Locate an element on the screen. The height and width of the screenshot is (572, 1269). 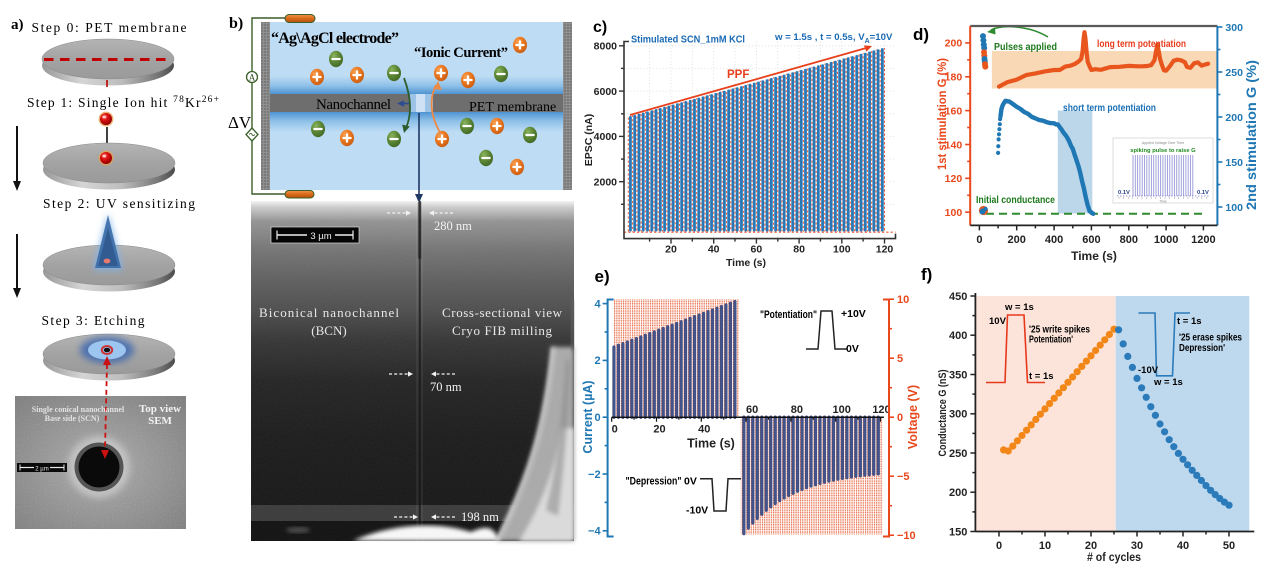
svg-text: 4 is located at coordinates (597, 304).